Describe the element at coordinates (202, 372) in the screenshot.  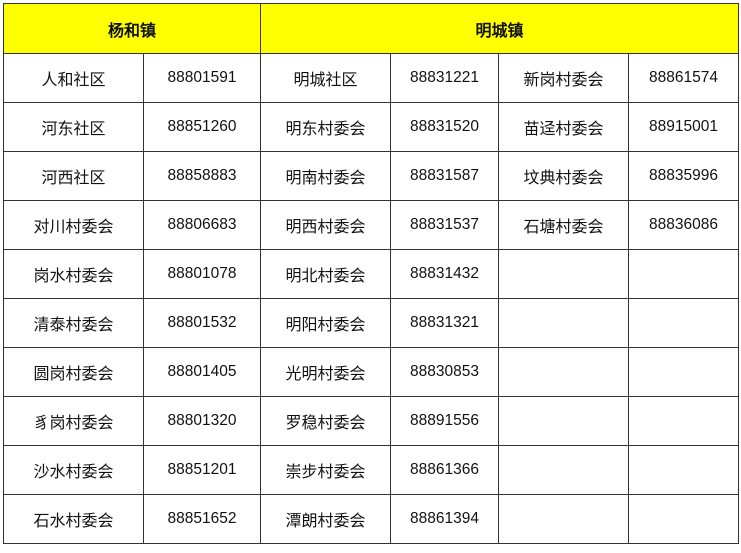
I see `phone-number-cell: 88801405` at that location.